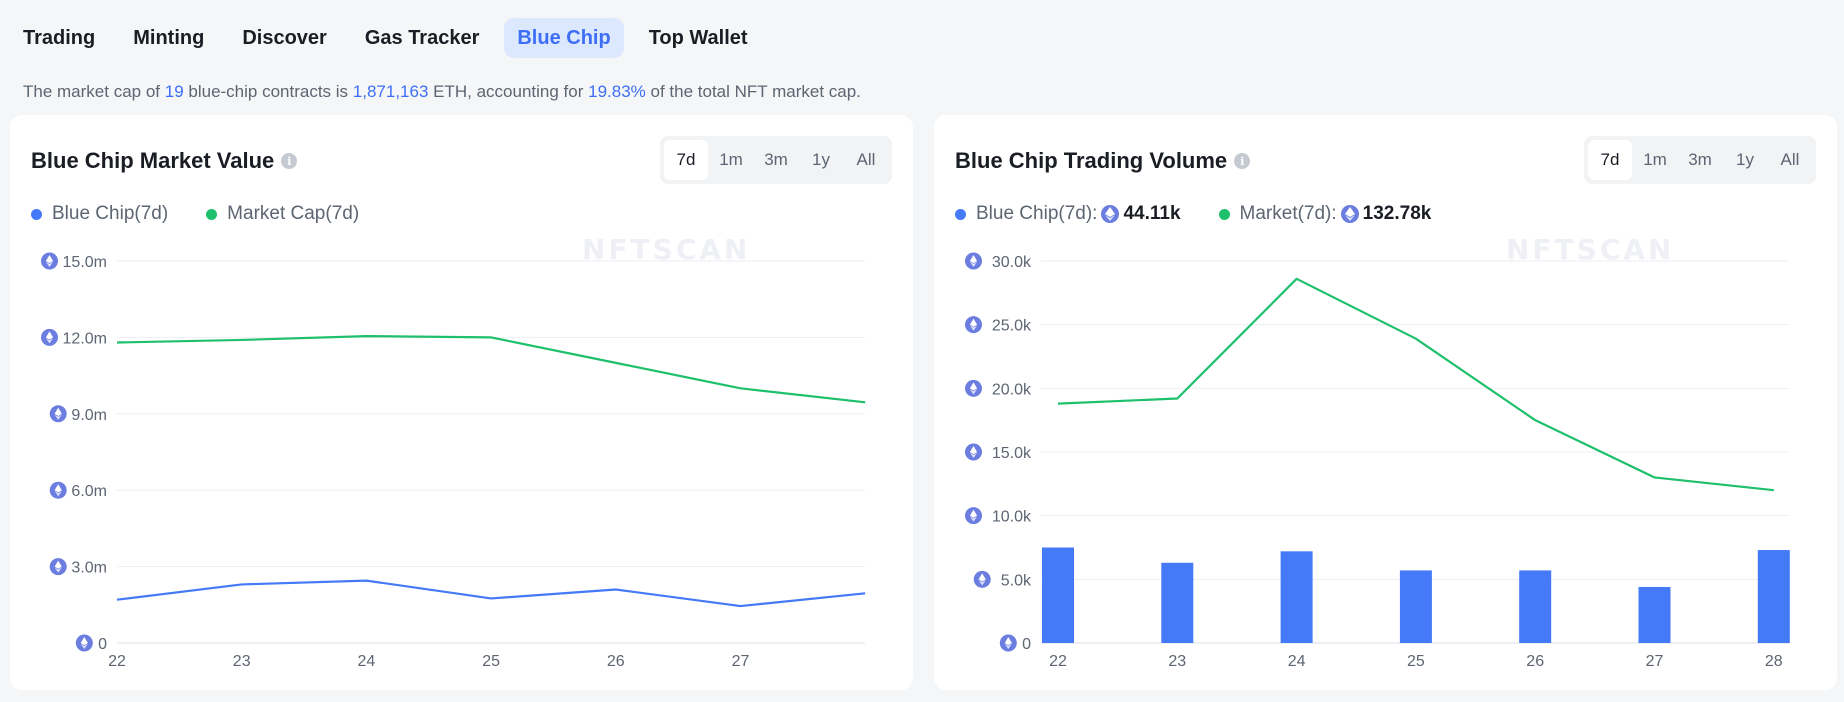 The width and height of the screenshot is (1844, 702). Describe the element at coordinates (1397, 213) in the screenshot. I see `legend-value-text: 132.78k` at that location.